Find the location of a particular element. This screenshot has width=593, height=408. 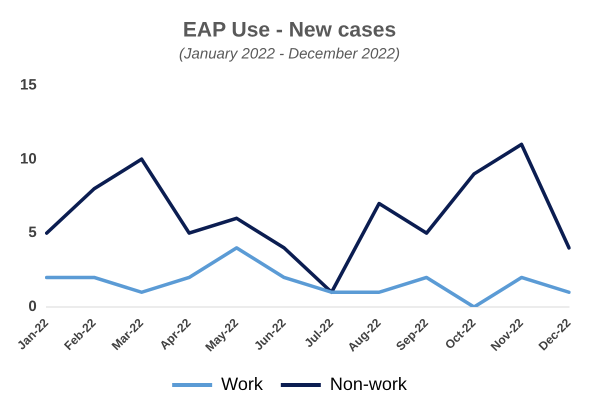

chart-title: EAP Use - New cases is located at coordinates (289, 30).